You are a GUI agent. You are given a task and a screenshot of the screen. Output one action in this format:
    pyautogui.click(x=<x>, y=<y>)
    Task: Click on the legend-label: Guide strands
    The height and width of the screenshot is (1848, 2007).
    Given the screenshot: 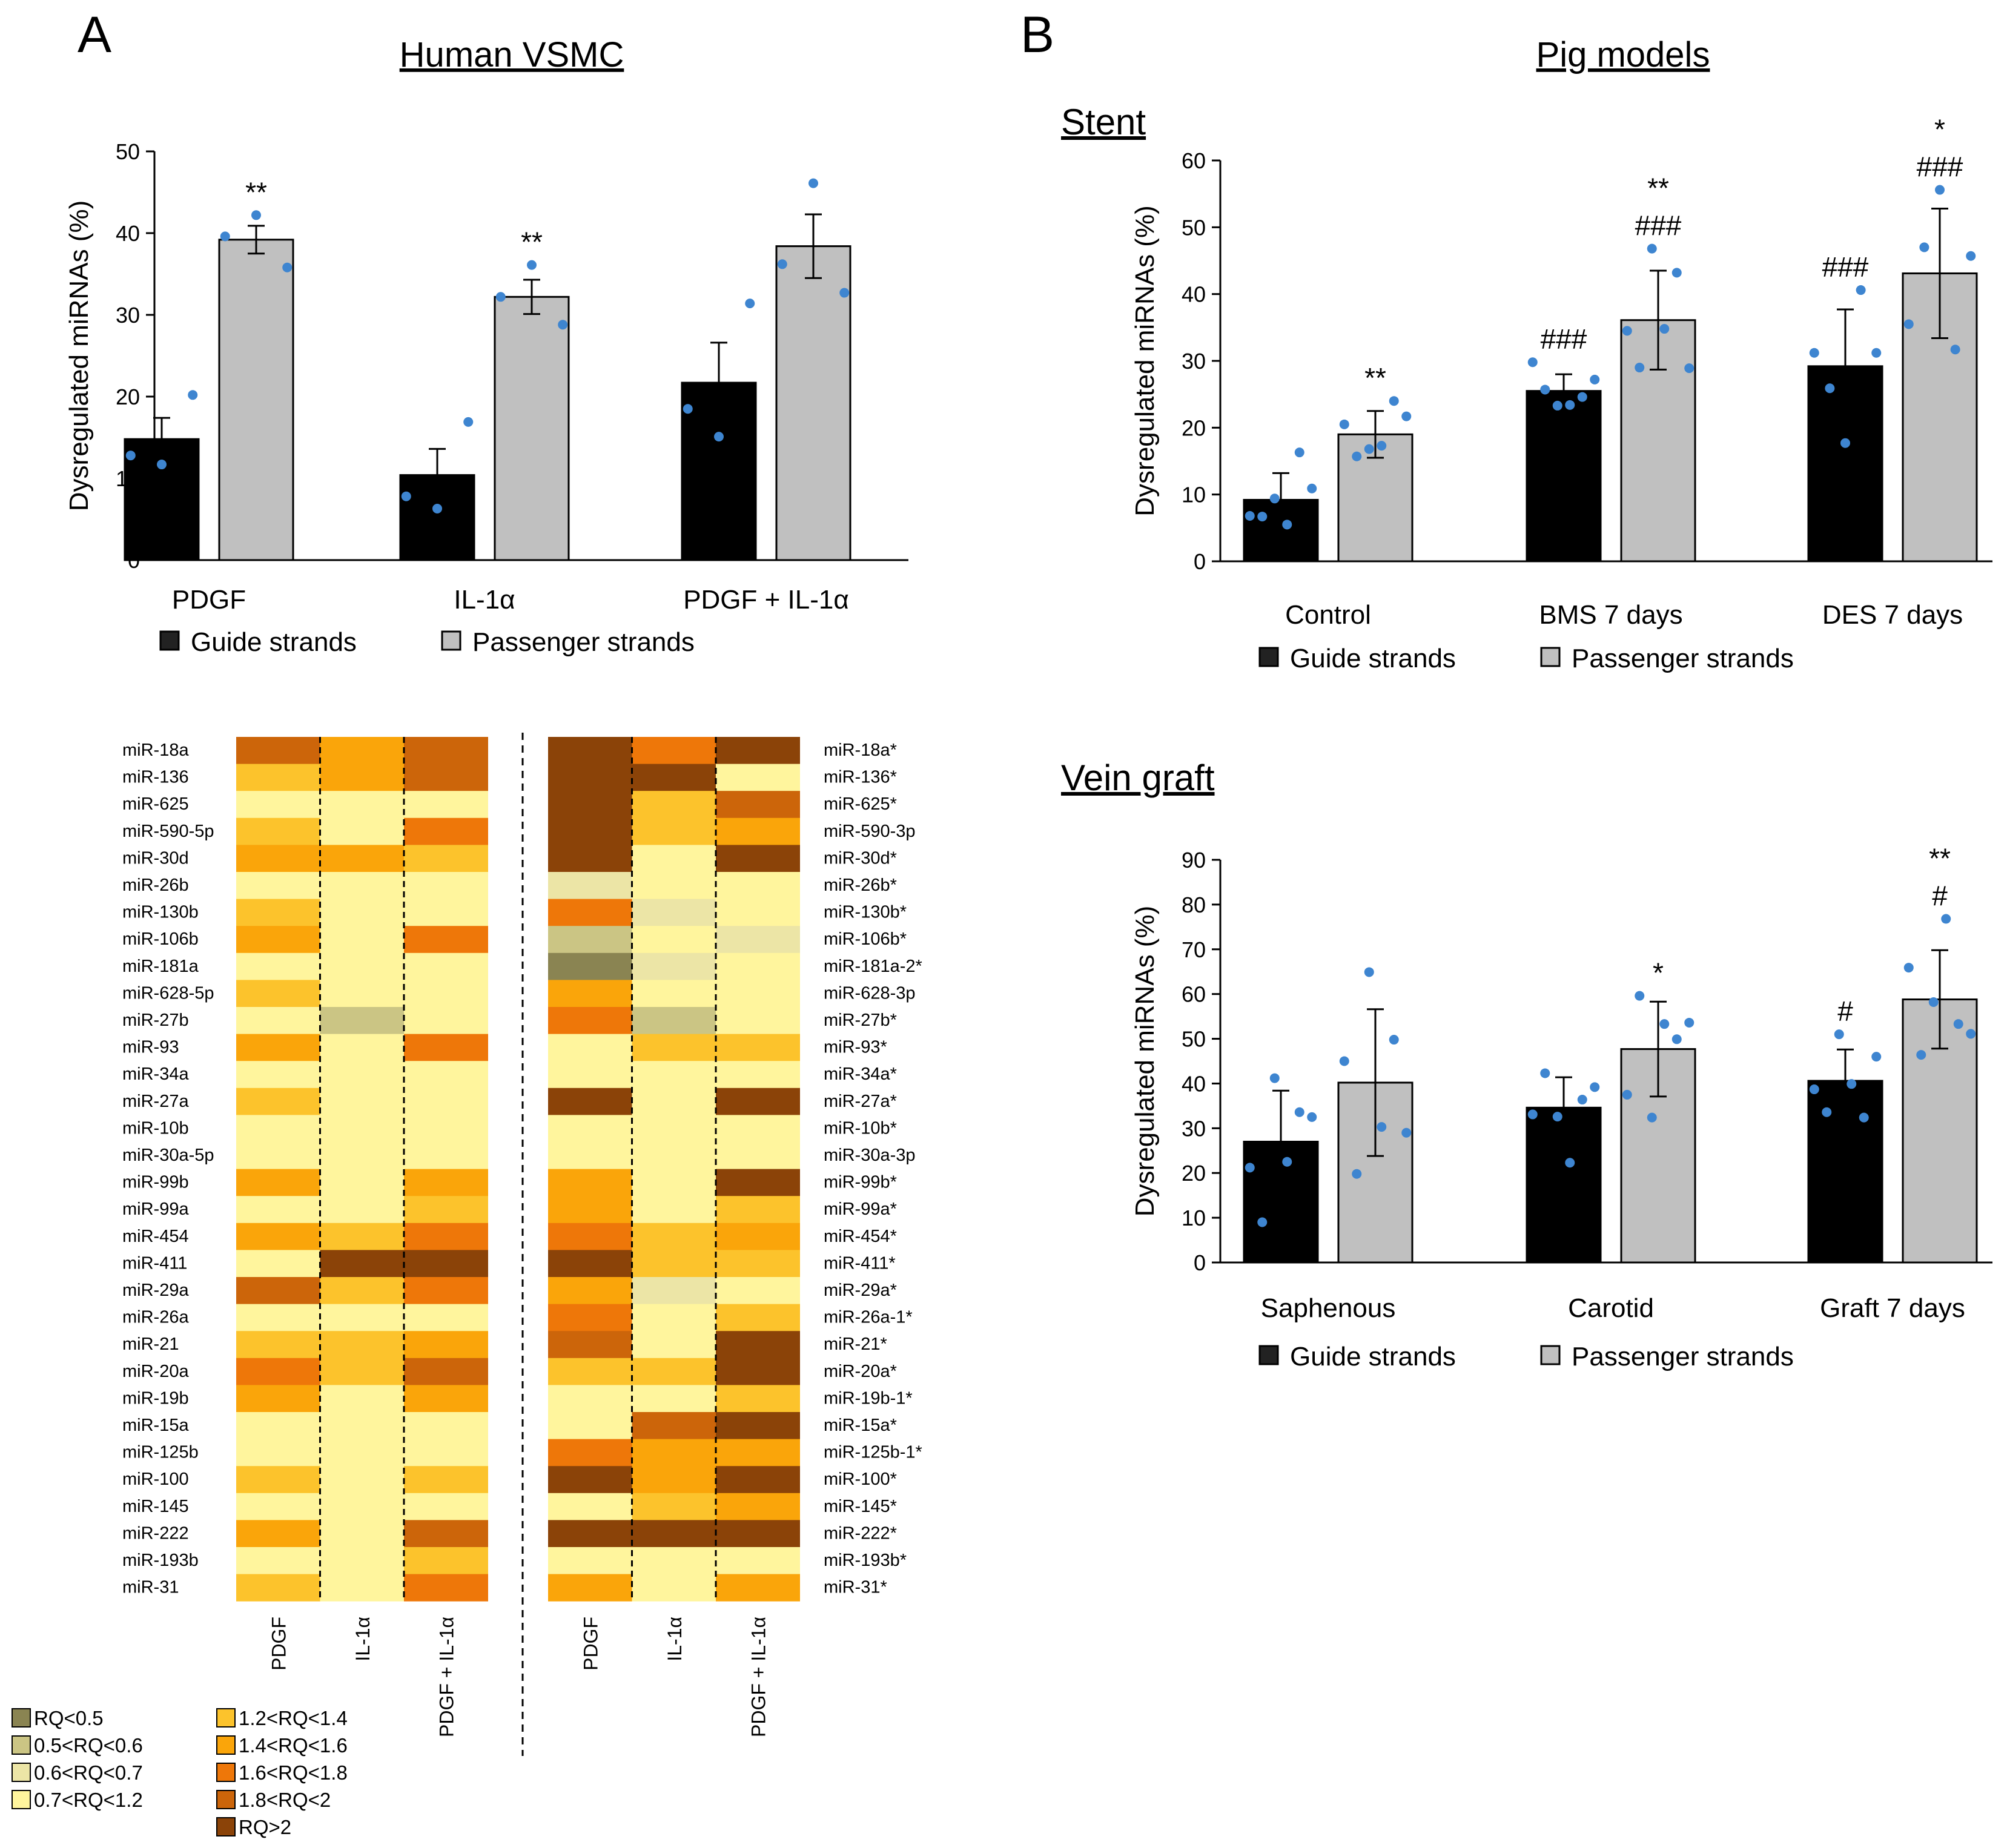 What is the action you would take?
    pyautogui.click(x=1373, y=1356)
    